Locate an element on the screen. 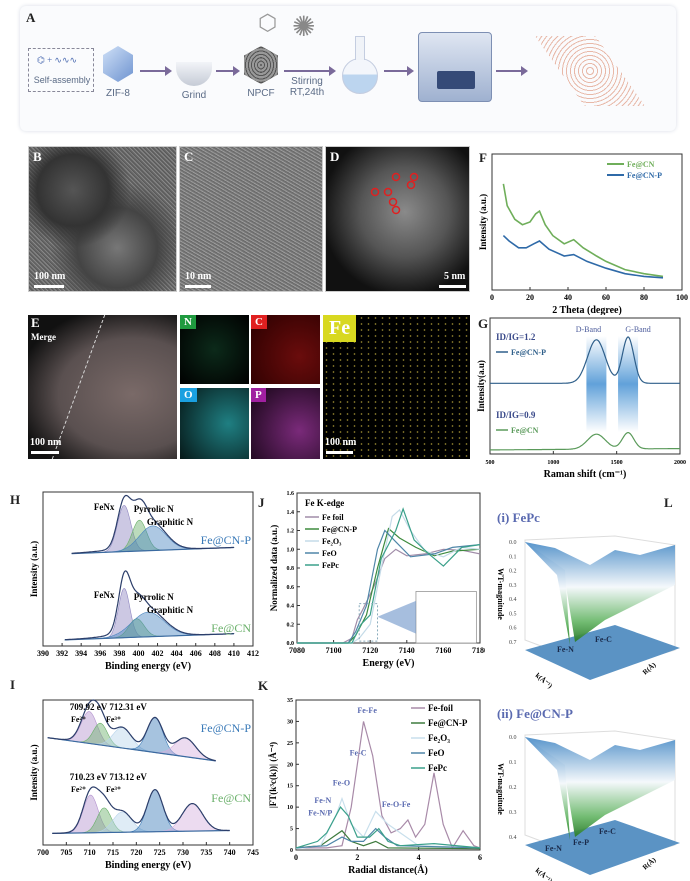 The height and width of the screenshot is (881, 690). x-tick-label: 406 is located at coordinates (196, 653).